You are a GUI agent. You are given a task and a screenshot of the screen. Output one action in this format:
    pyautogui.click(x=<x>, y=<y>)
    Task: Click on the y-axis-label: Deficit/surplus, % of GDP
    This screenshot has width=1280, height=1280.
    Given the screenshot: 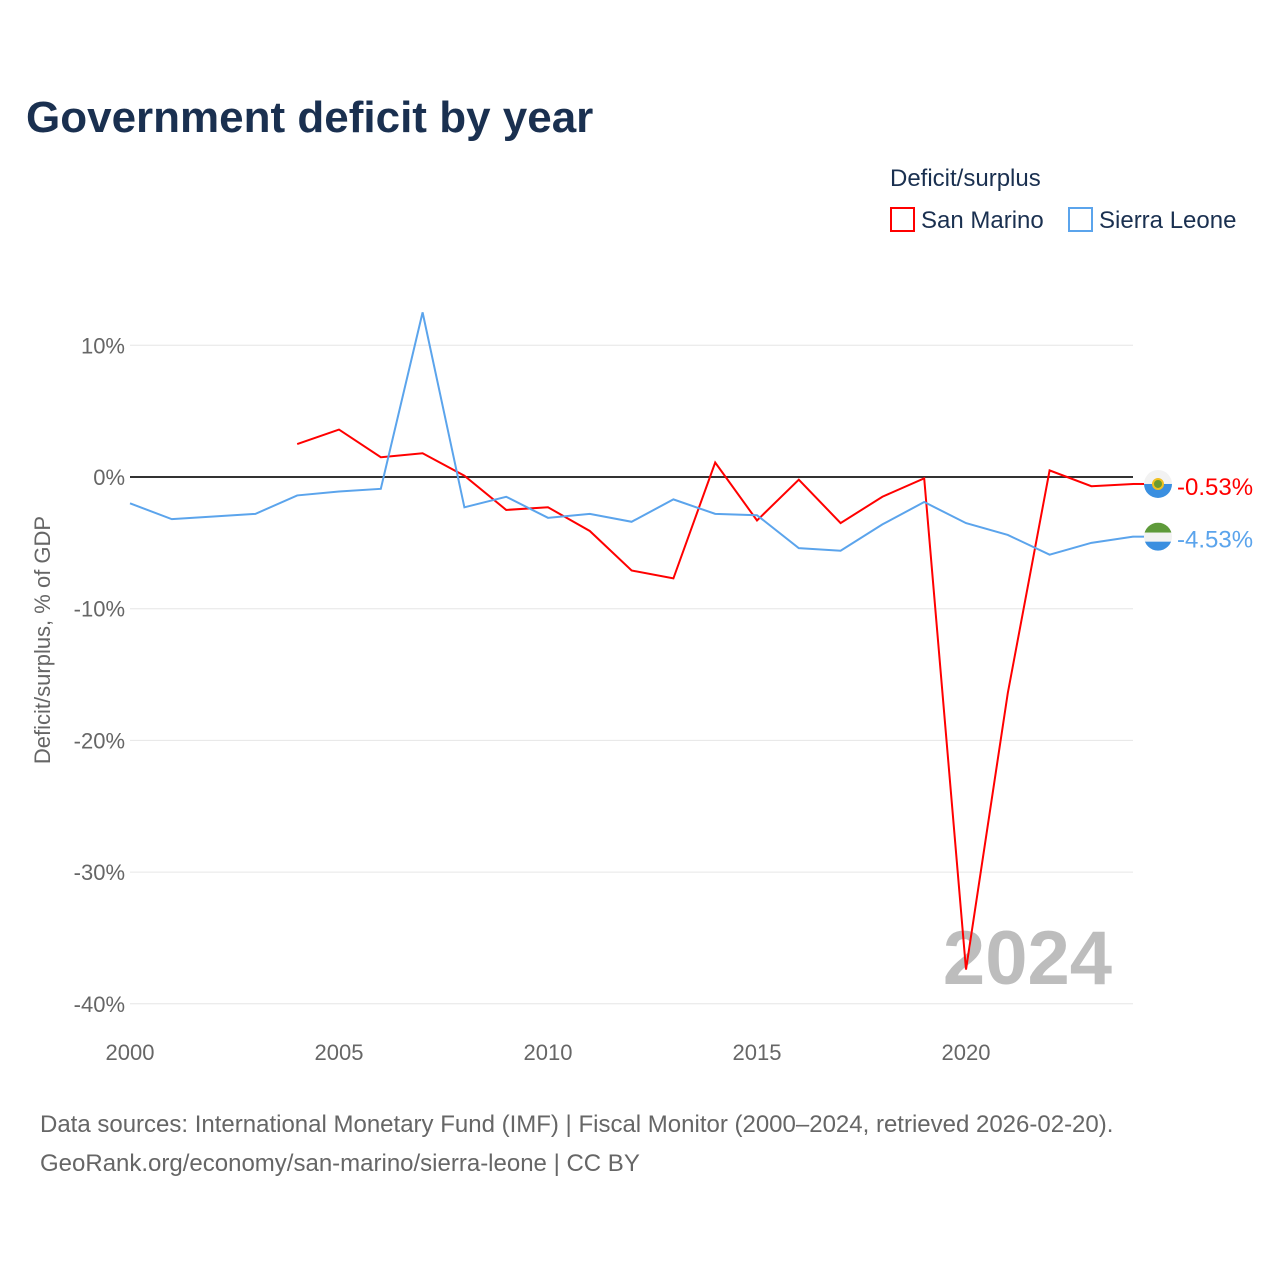 What is the action you would take?
    pyautogui.click(x=42, y=640)
    